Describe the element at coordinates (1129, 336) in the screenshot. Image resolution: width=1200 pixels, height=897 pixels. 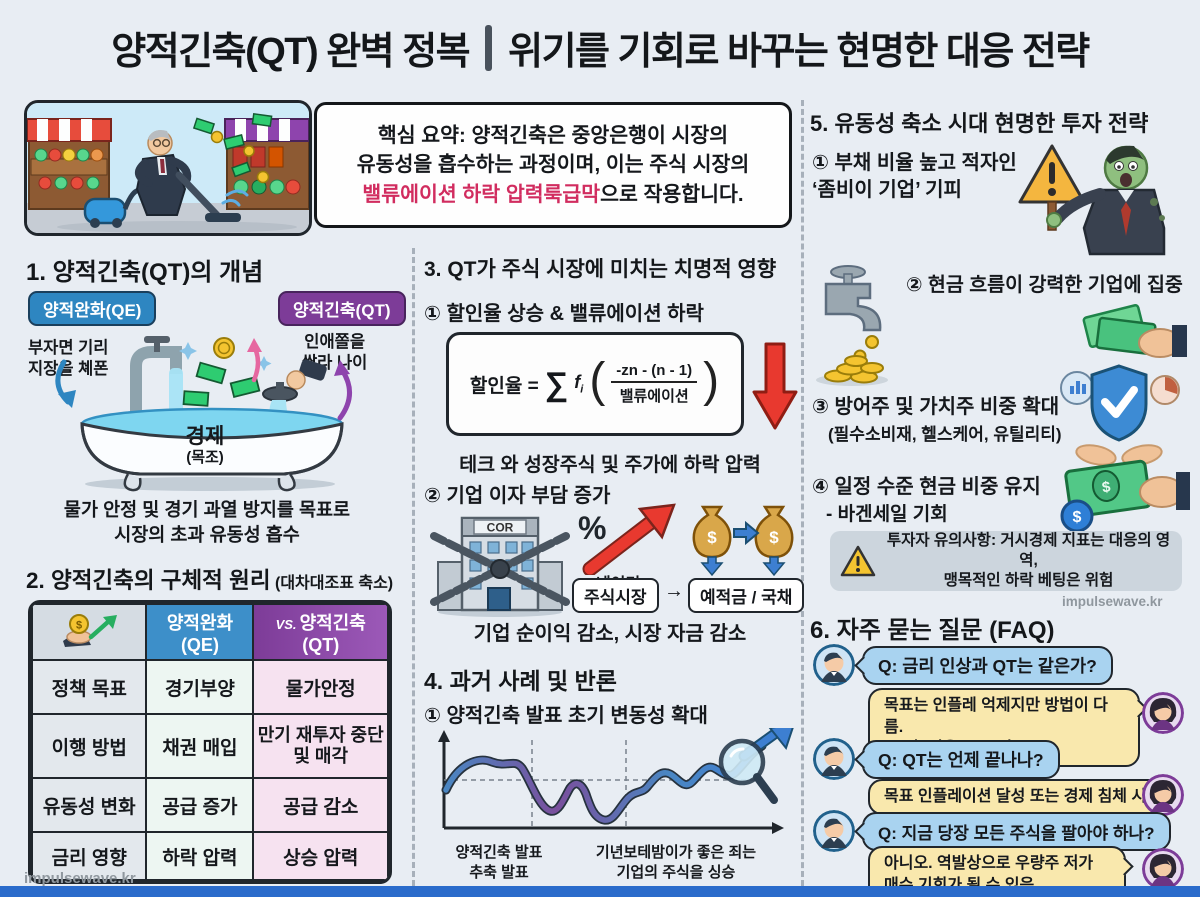
I see `hand-cash-icon` at that location.